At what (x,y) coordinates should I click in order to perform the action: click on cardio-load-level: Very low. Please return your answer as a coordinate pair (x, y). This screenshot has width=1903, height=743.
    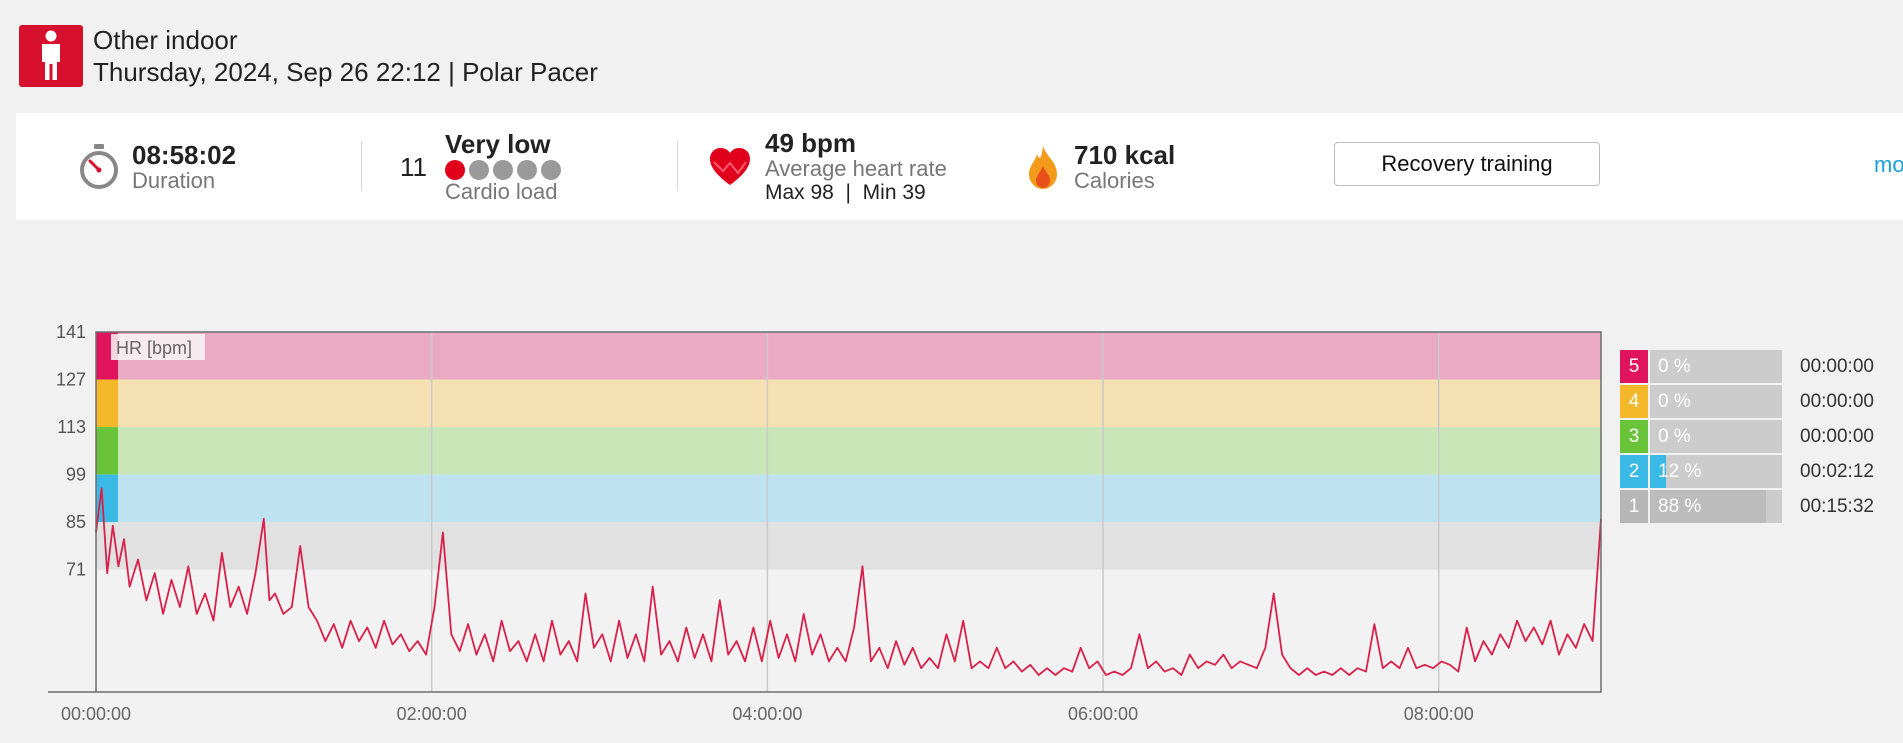
    Looking at the image, I should click on (498, 143).